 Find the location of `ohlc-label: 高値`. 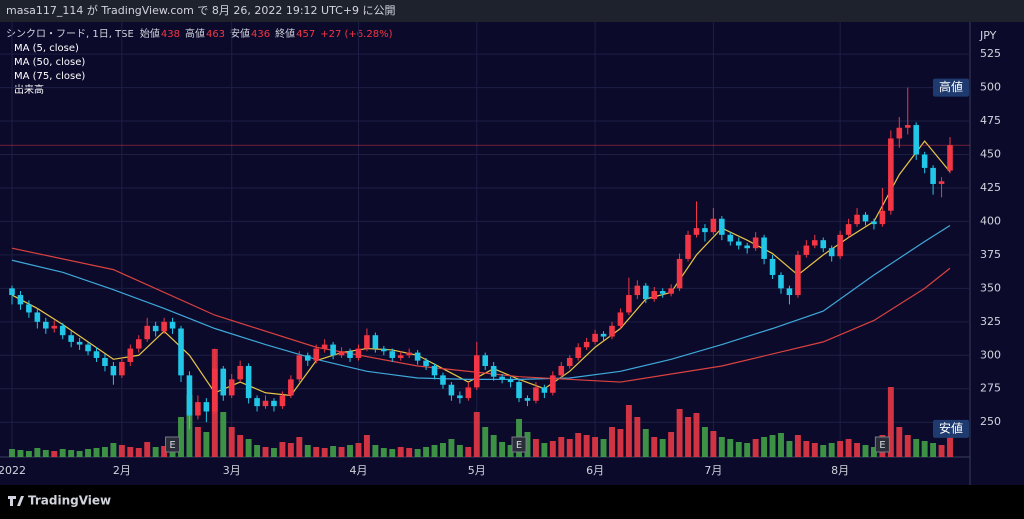

ohlc-label: 高値 is located at coordinates (195, 33).